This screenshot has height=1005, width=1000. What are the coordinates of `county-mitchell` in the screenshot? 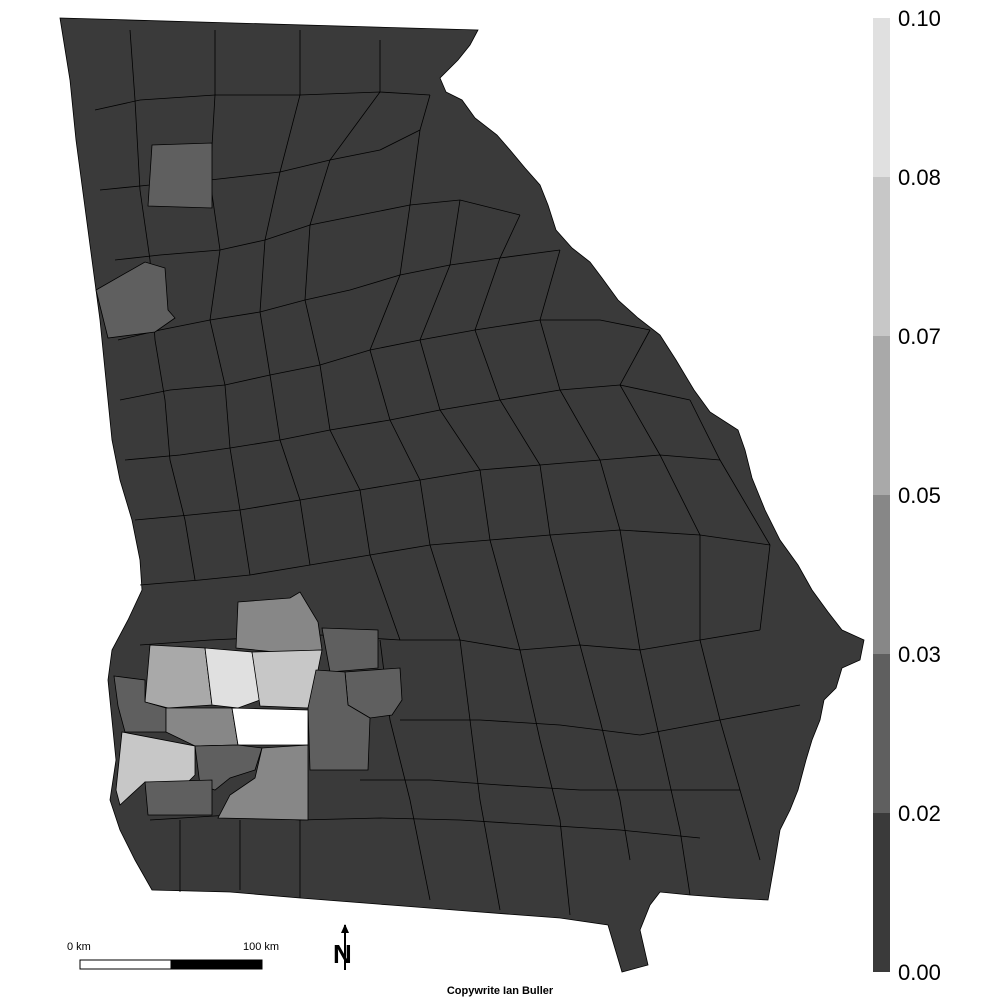 It's located at (263, 782).